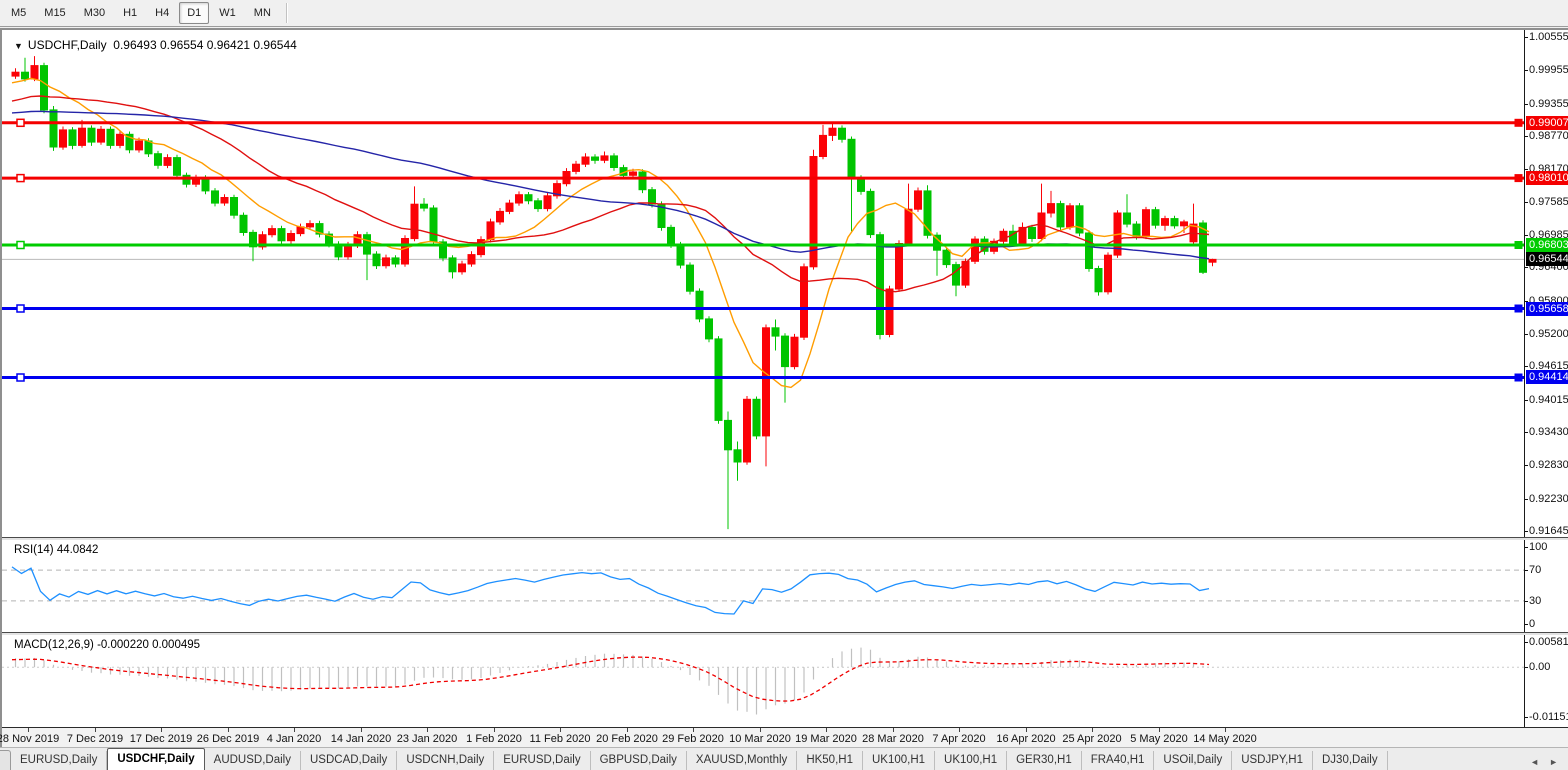  What do you see at coordinates (1548, 70) in the screenshot?
I see `price-tick-label: 0.99955` at bounding box center [1548, 70].